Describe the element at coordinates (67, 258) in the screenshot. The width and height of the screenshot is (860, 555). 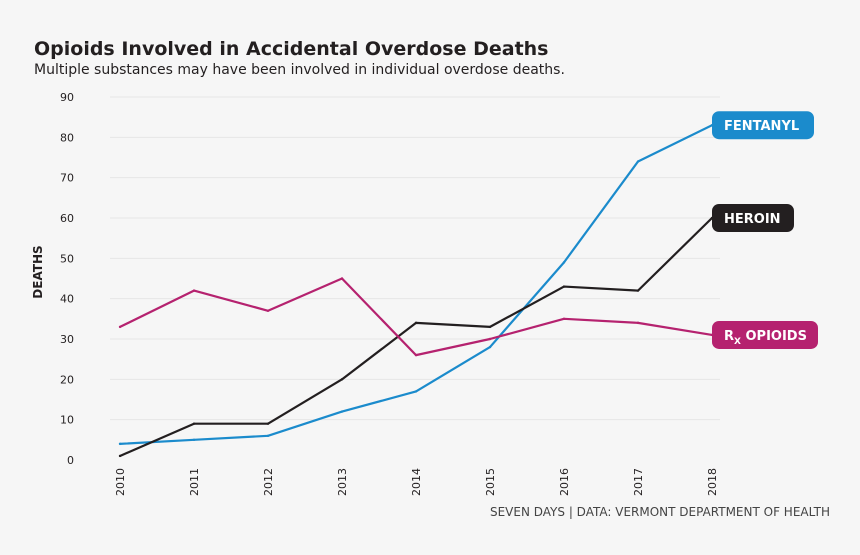
I see `y-tick-label: 50` at that location.